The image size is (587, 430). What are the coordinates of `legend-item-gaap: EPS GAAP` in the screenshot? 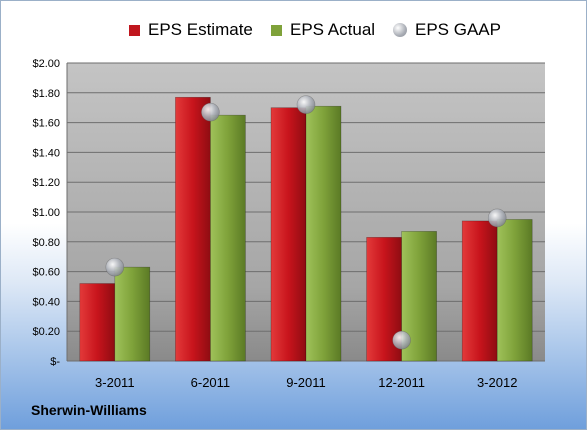 It's located at (447, 30).